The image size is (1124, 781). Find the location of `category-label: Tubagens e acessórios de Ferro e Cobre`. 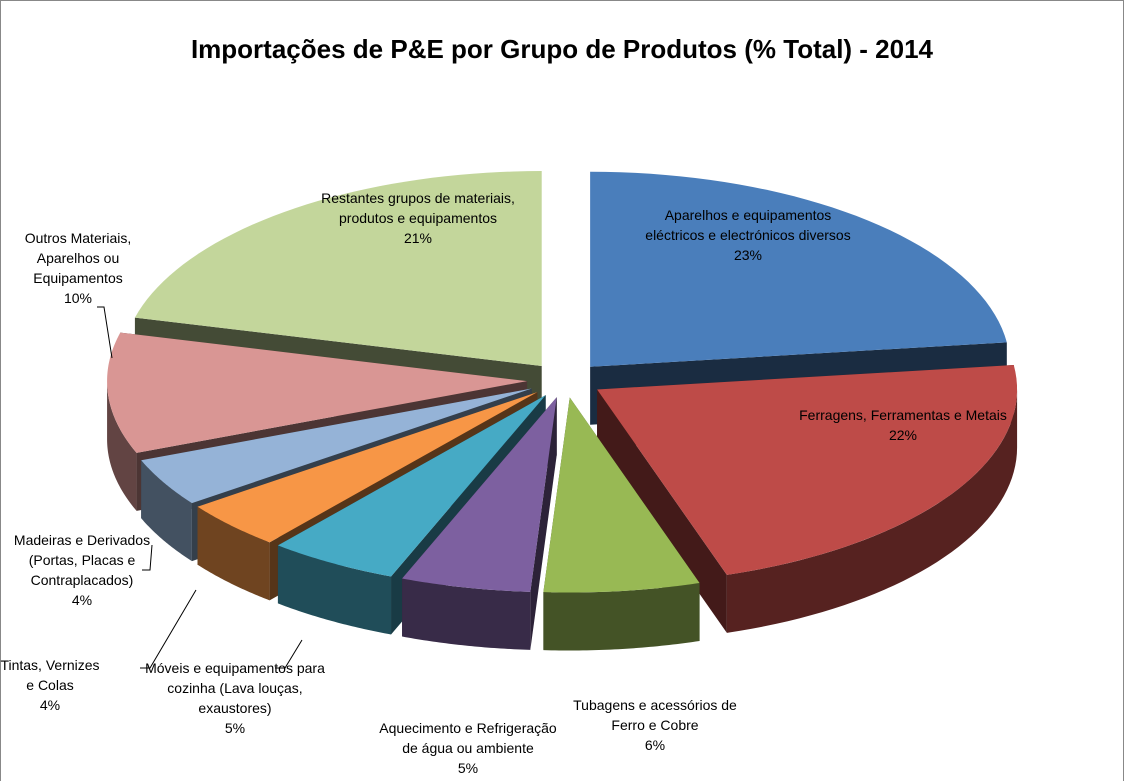

category-label: Tubagens e acessórios de Ferro e Cobre is located at coordinates (655, 715).